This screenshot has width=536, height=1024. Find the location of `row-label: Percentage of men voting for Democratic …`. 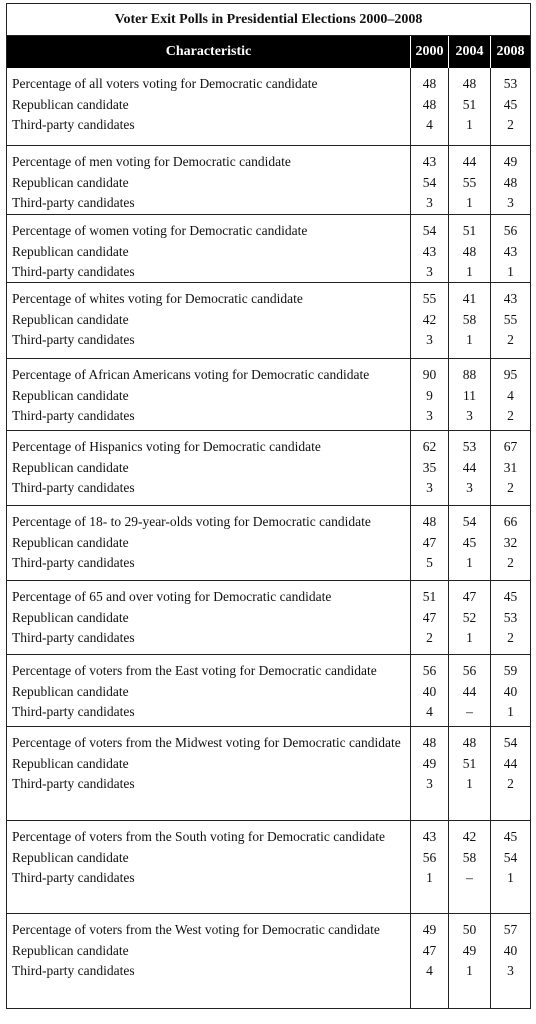

row-label: Percentage of men voting for Democratic … is located at coordinates (151, 161).